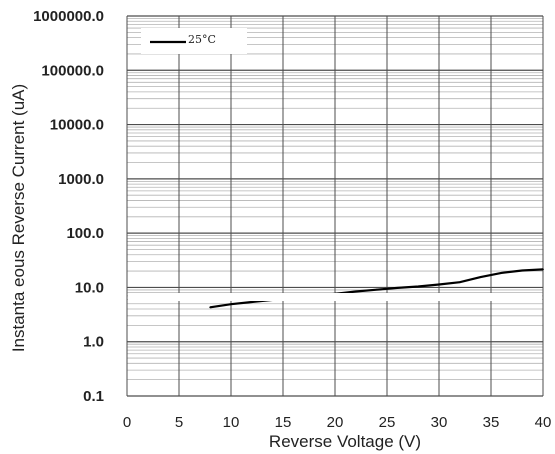  Describe the element at coordinates (72, 70) in the screenshot. I see `y-tick-label: 100000.0` at that location.